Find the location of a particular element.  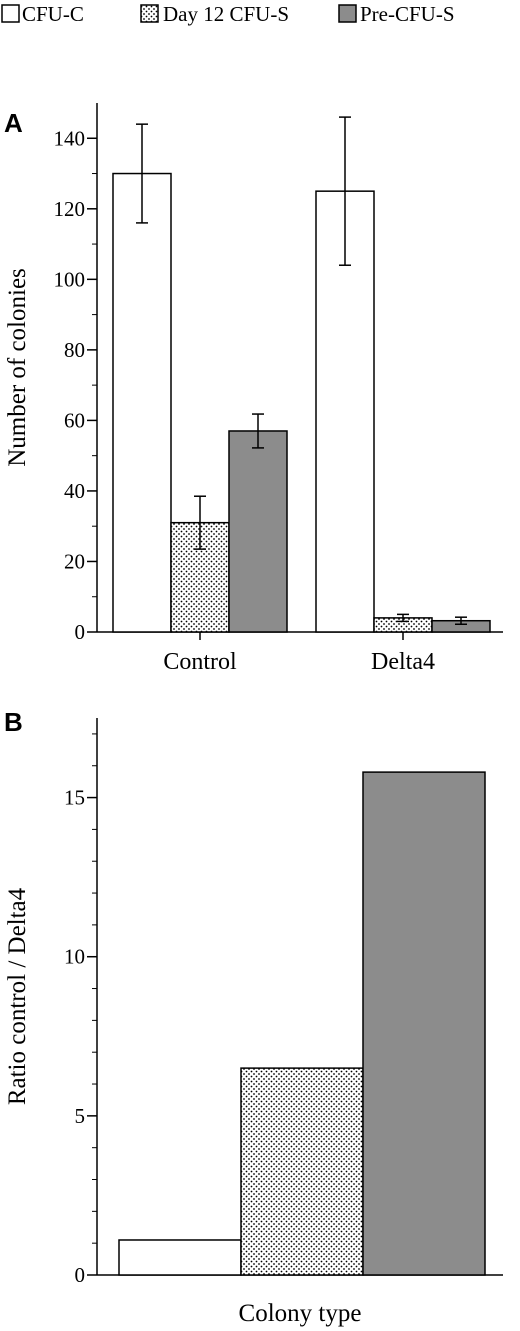

panel-a-y-tick-label: 100 is located at coordinates (70, 279).